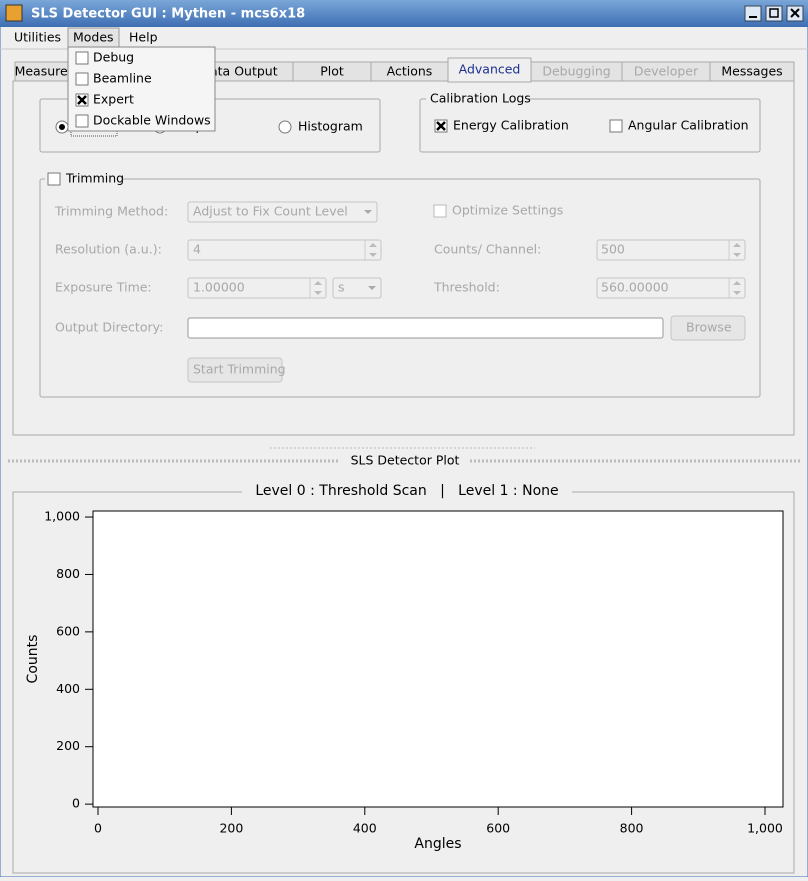  I want to click on text-input, so click(425, 328).